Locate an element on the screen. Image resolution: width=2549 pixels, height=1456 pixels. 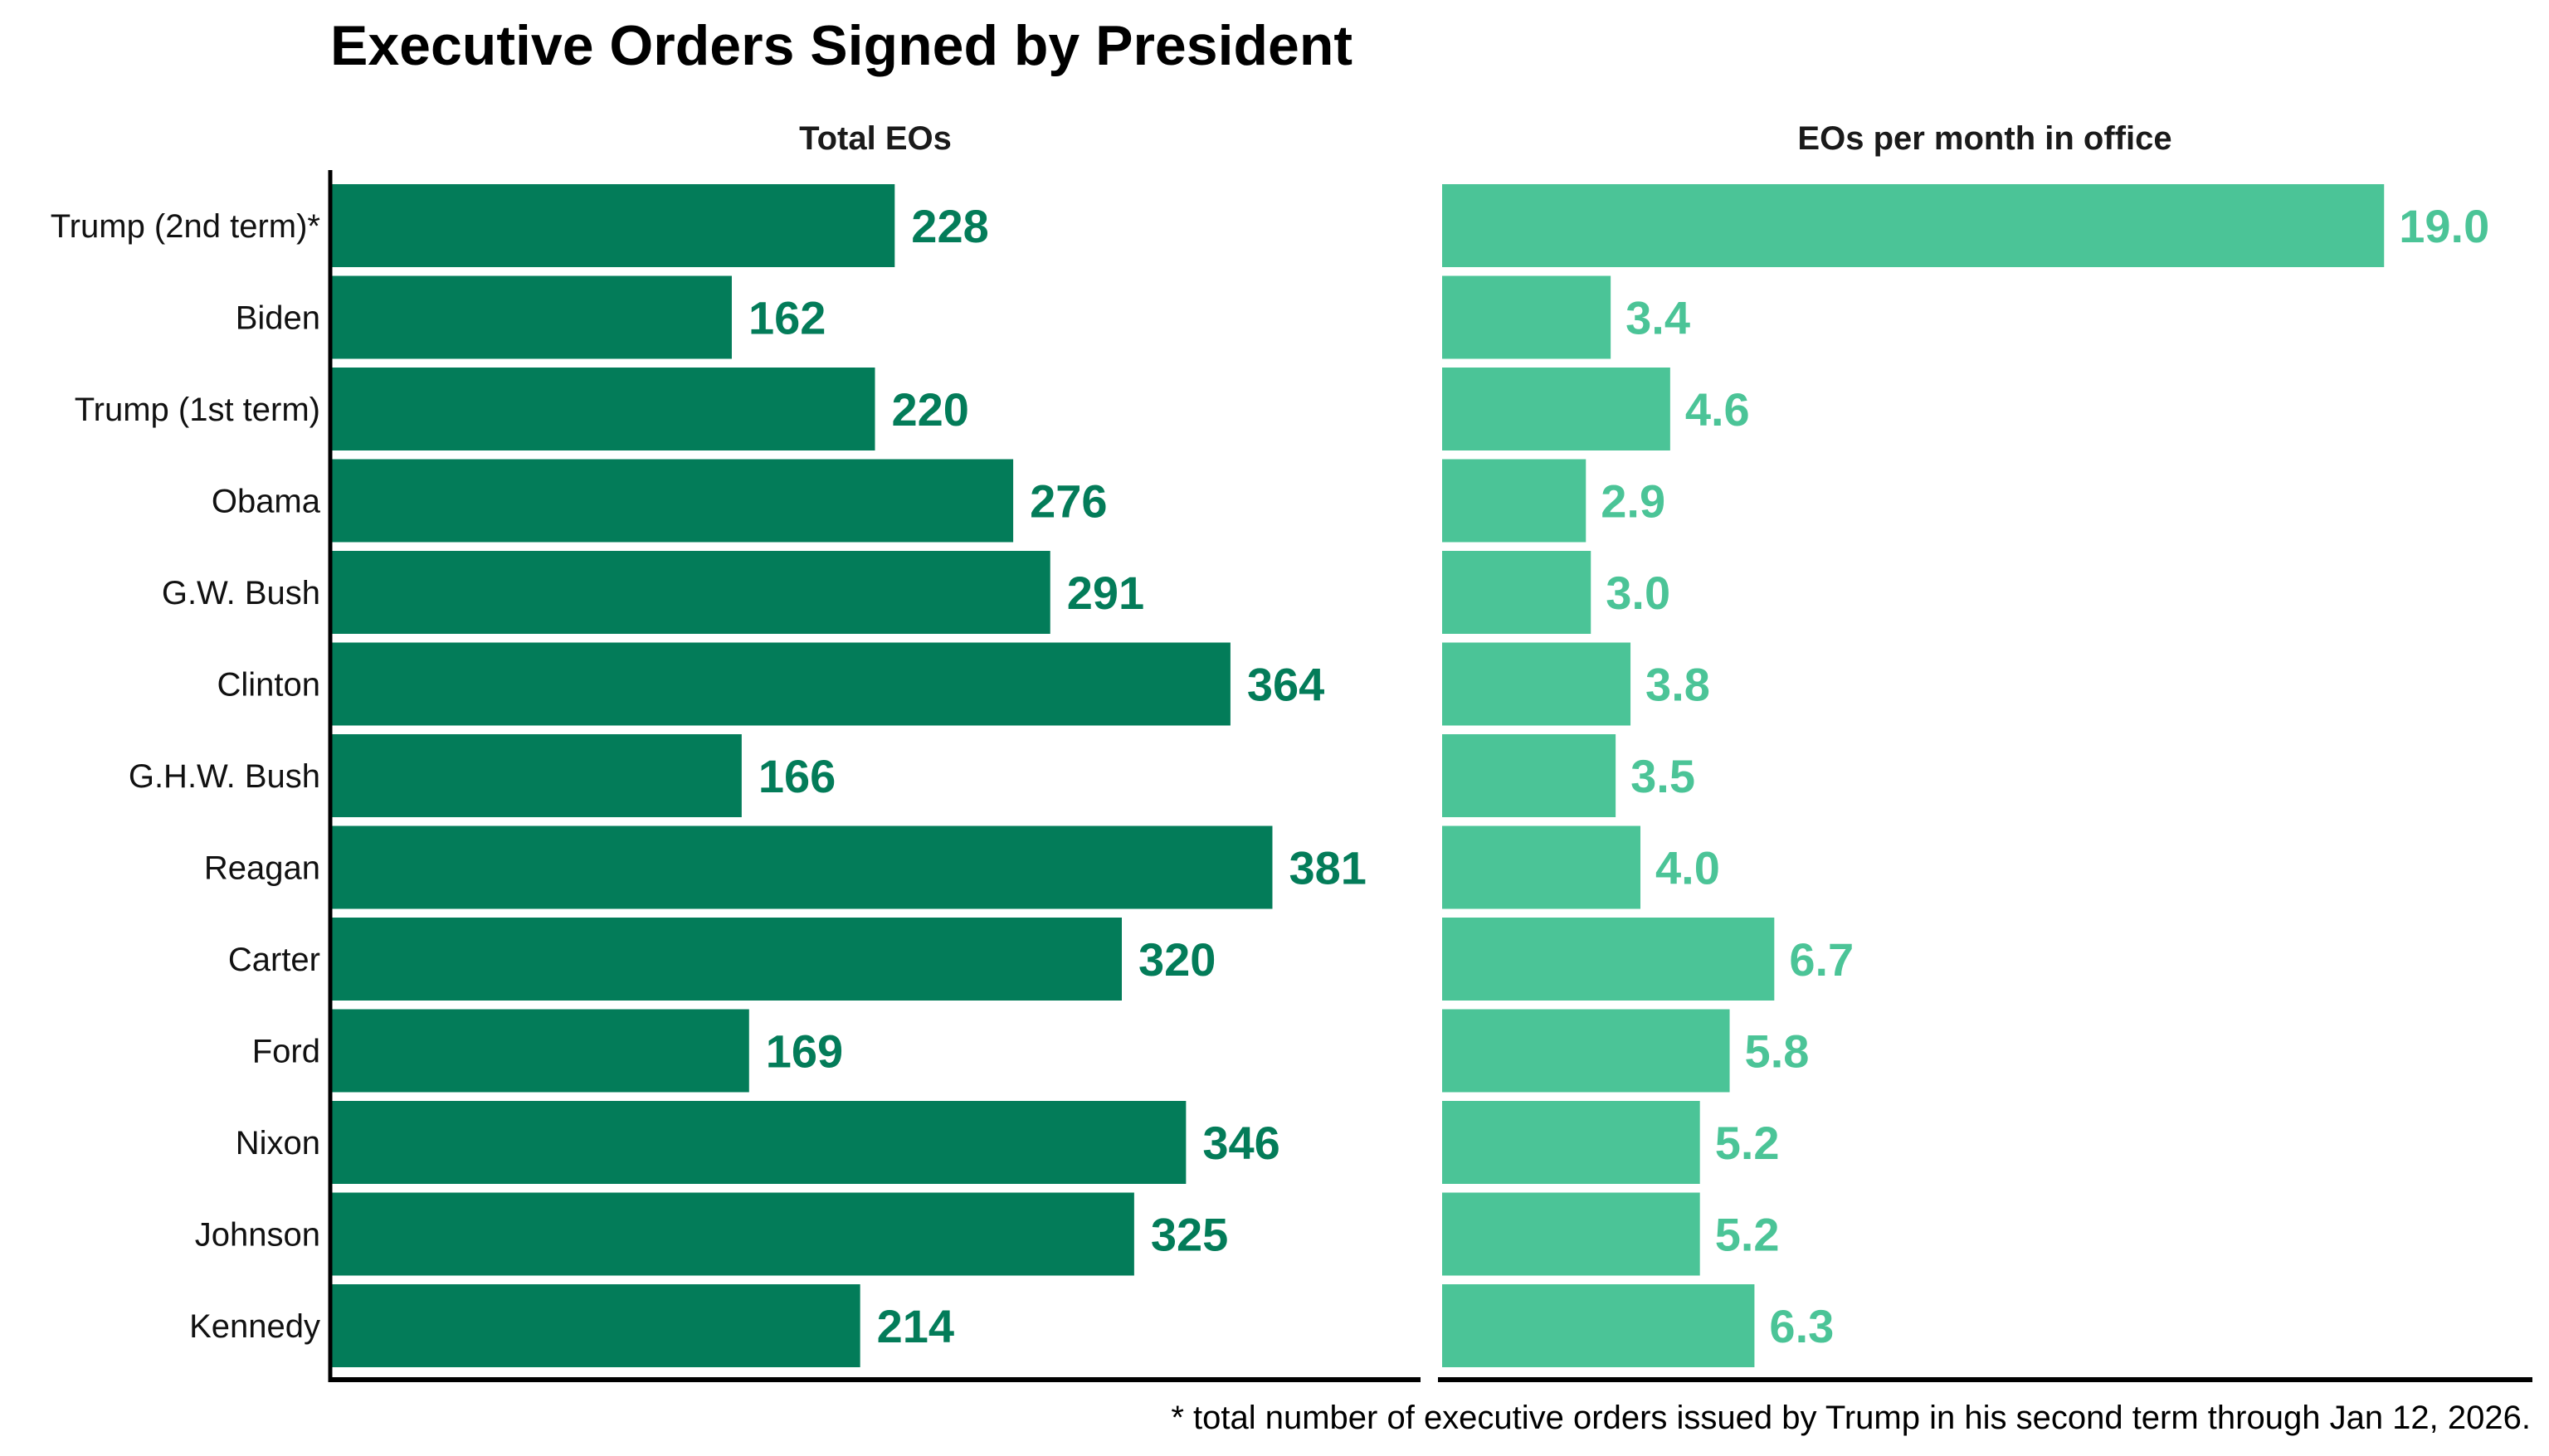
total-eos-value-label: 364 is located at coordinates (1286, 685).